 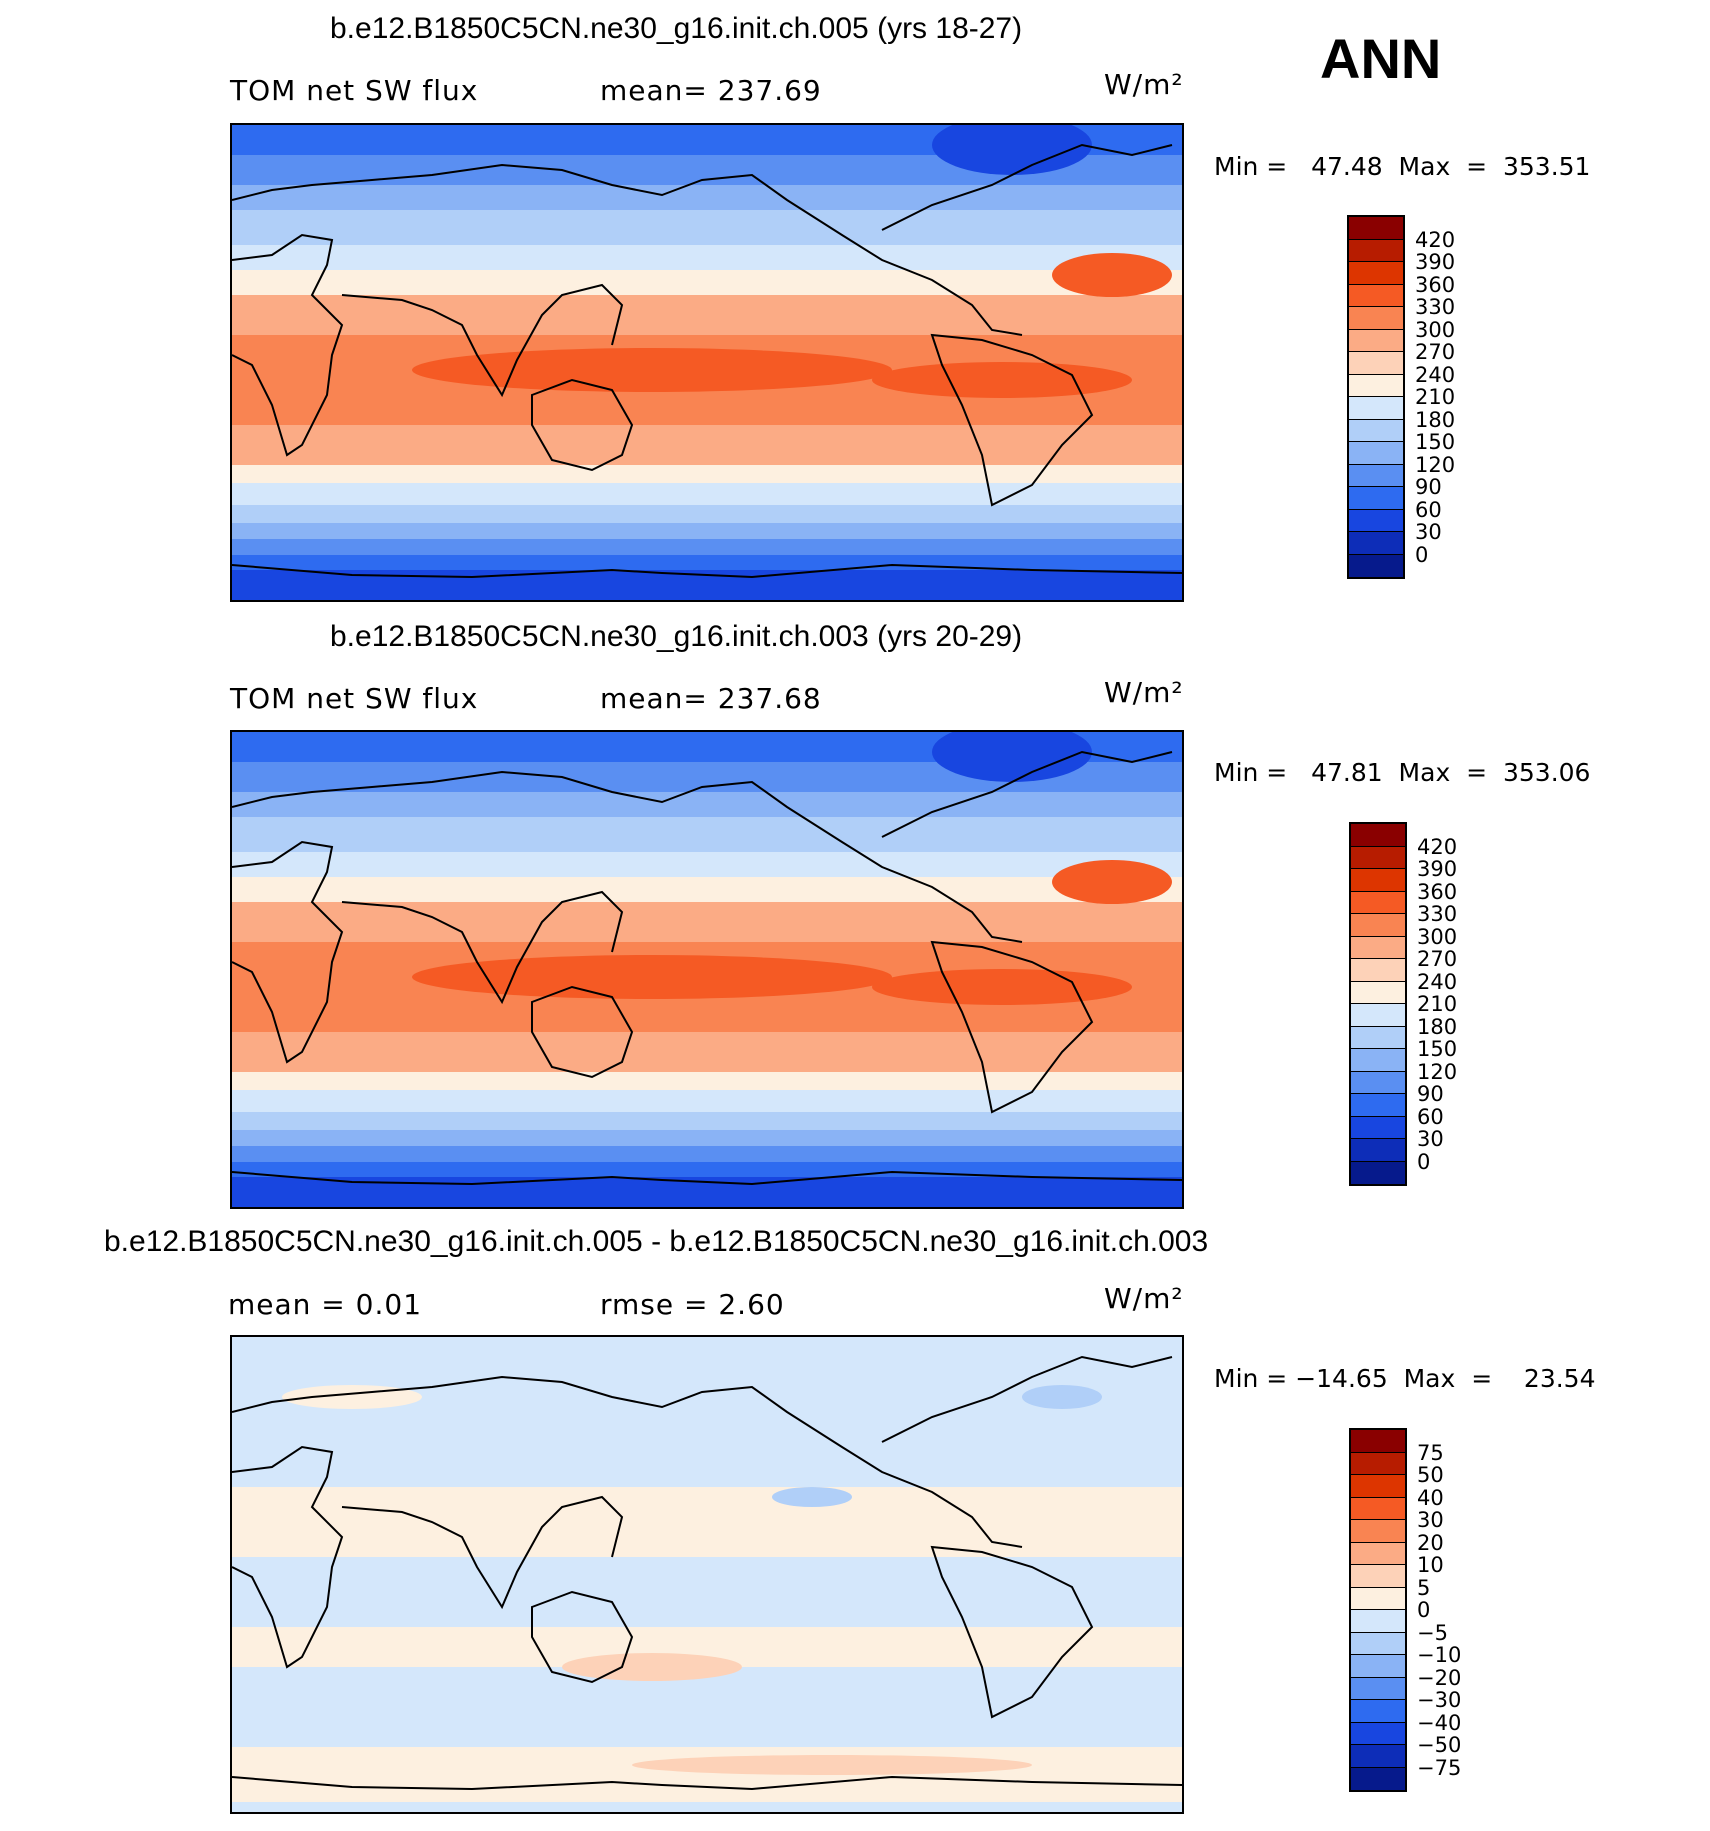 I want to click on panel-3-rmse-label: rmse = 2.60, so click(x=692, y=1304).